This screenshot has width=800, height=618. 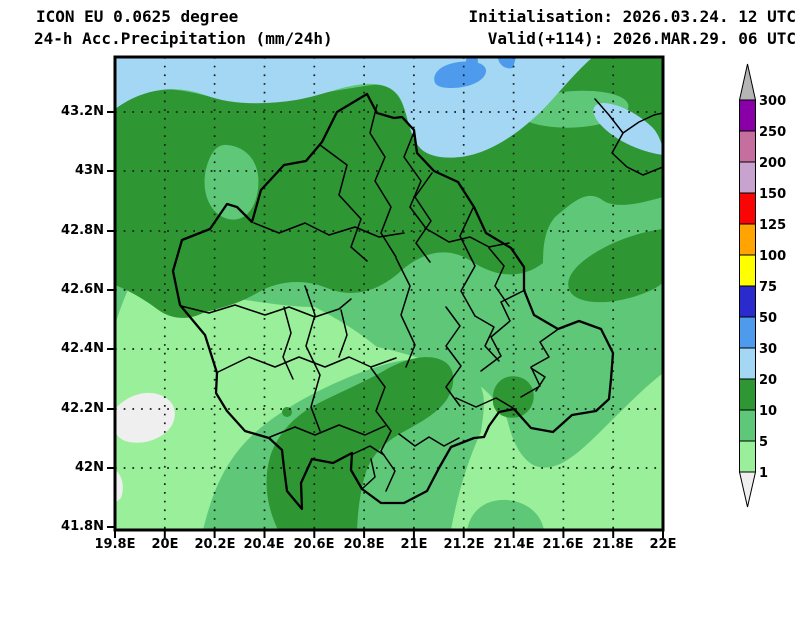 I want to click on lon-tick-label: 21E, so click(x=414, y=544).